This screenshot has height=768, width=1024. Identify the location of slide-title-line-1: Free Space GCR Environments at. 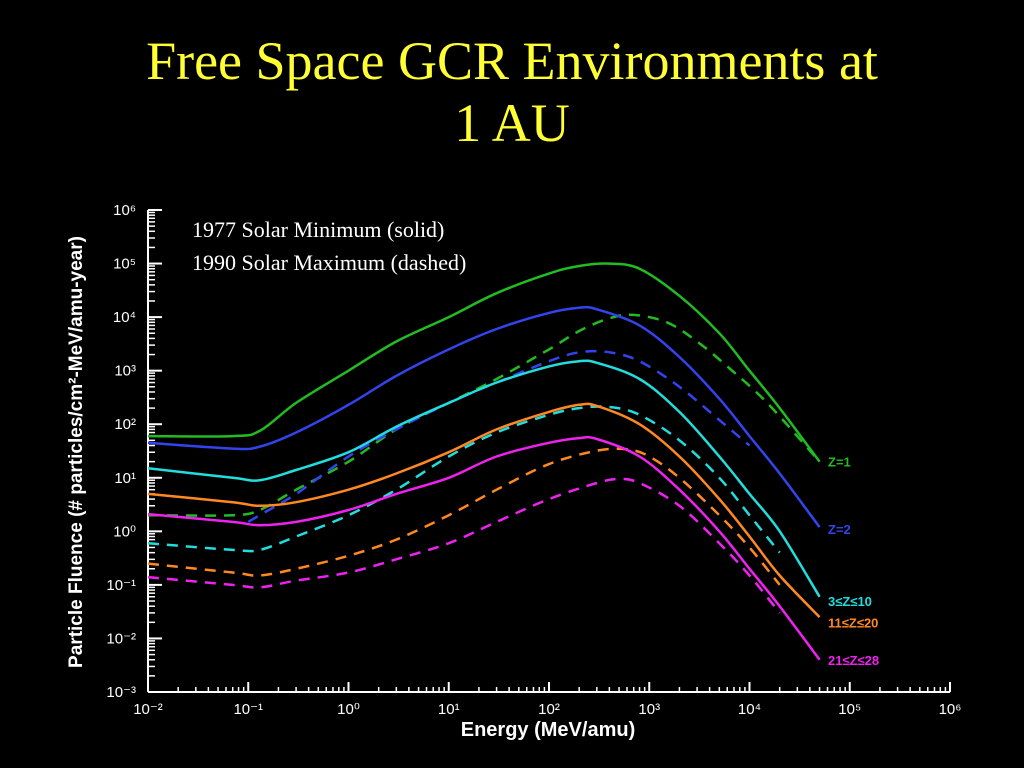
(512, 61).